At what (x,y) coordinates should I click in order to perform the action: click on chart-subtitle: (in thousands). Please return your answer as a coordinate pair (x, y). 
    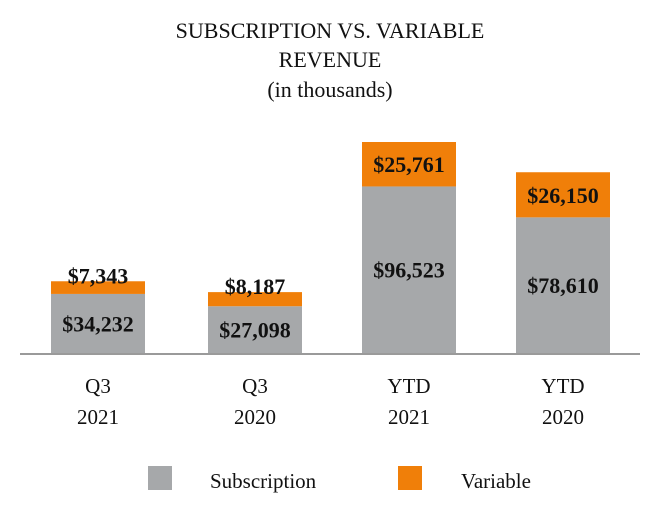
    Looking at the image, I should click on (329, 89).